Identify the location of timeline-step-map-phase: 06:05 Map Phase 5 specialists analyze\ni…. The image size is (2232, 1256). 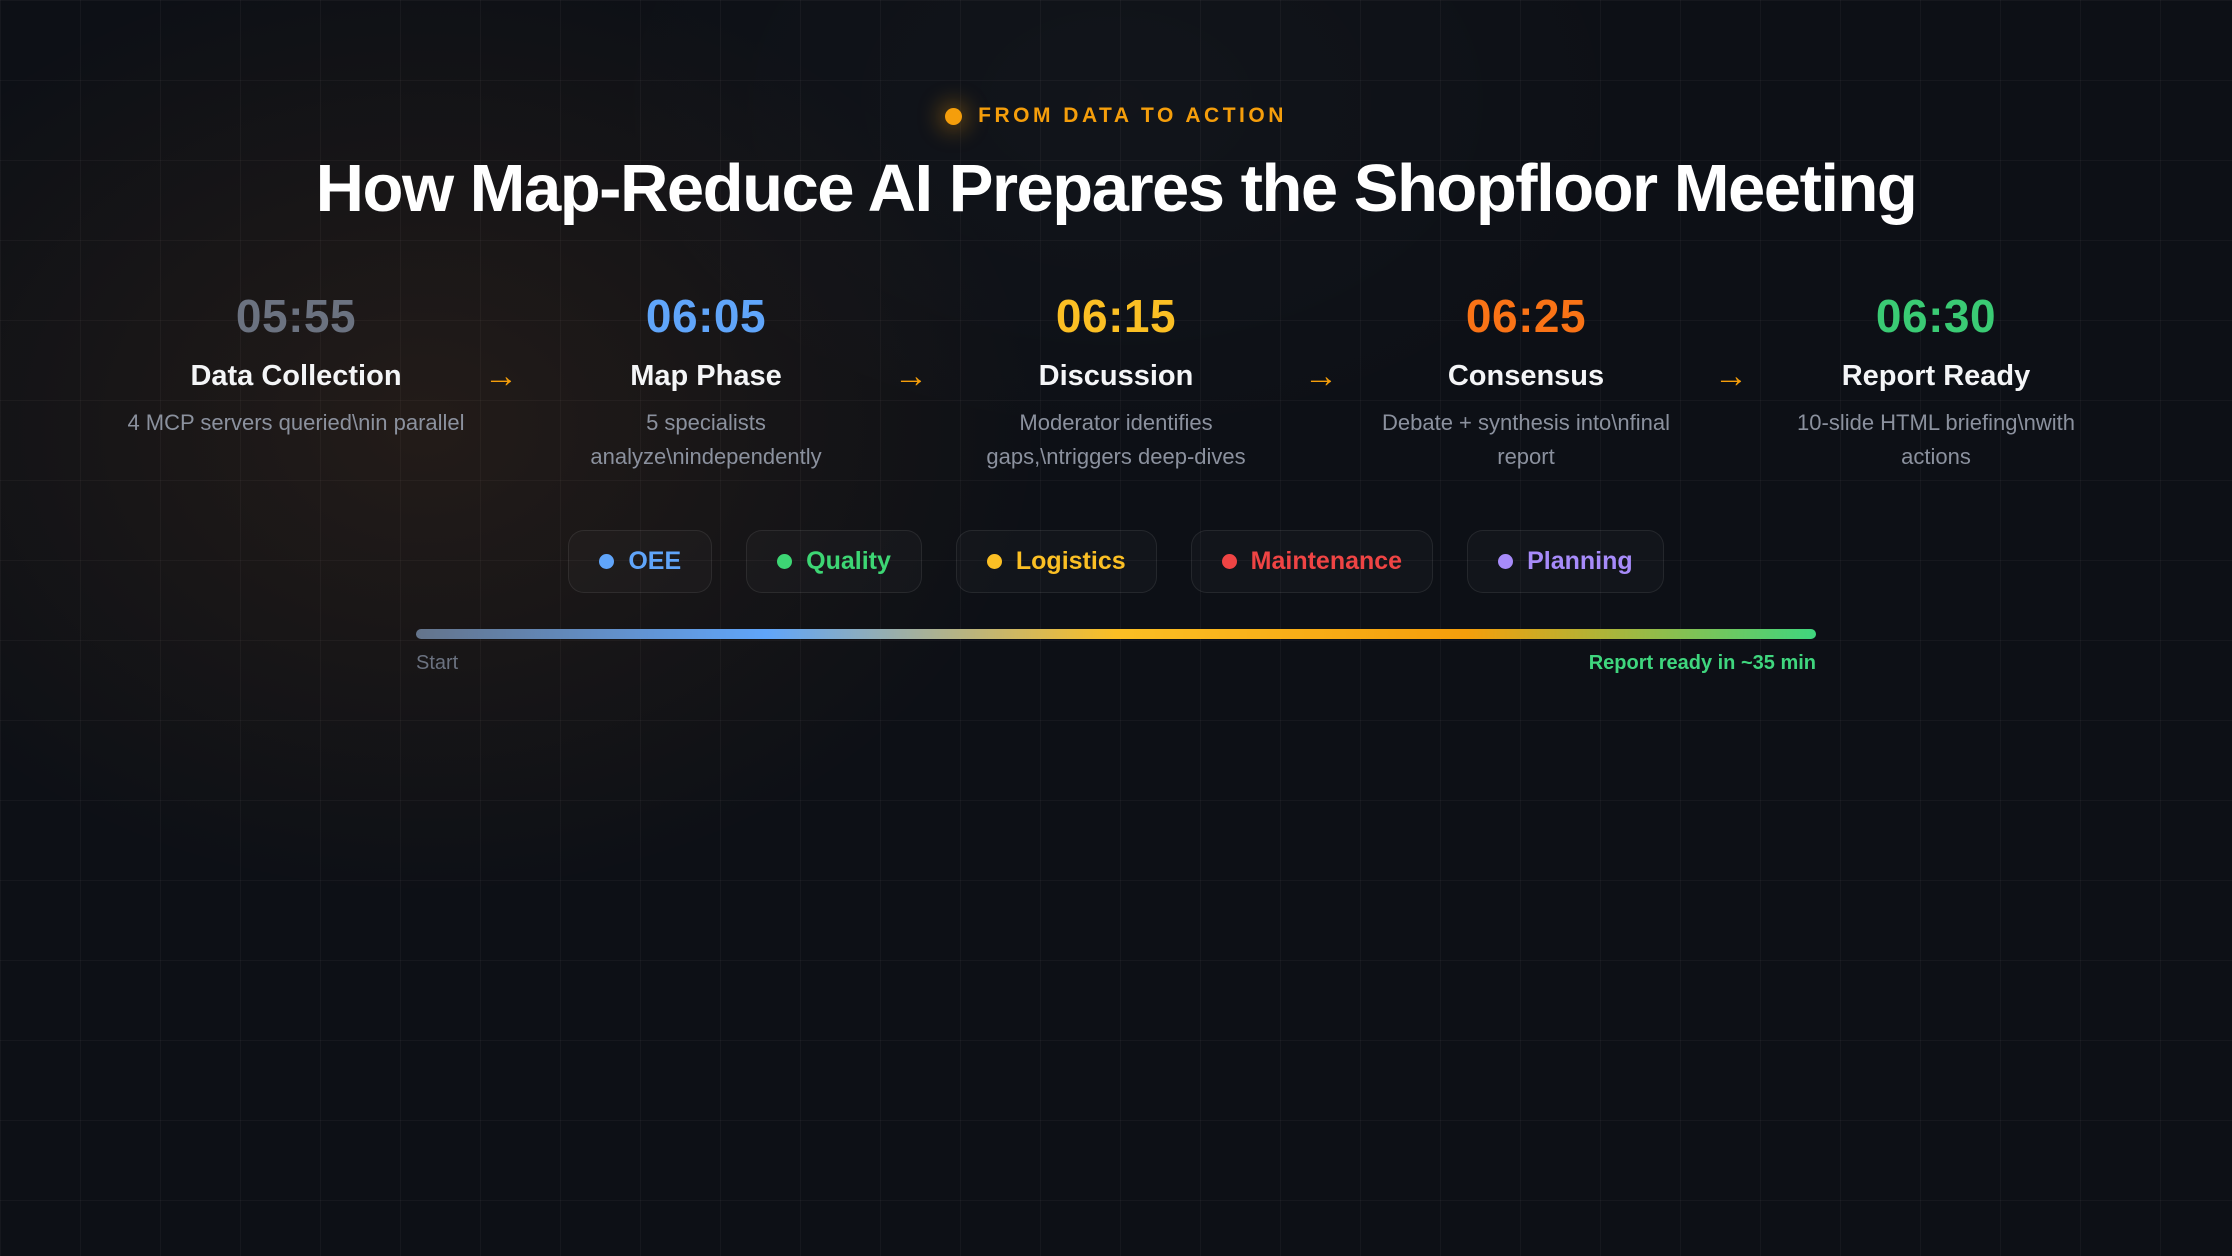
(706, 381).